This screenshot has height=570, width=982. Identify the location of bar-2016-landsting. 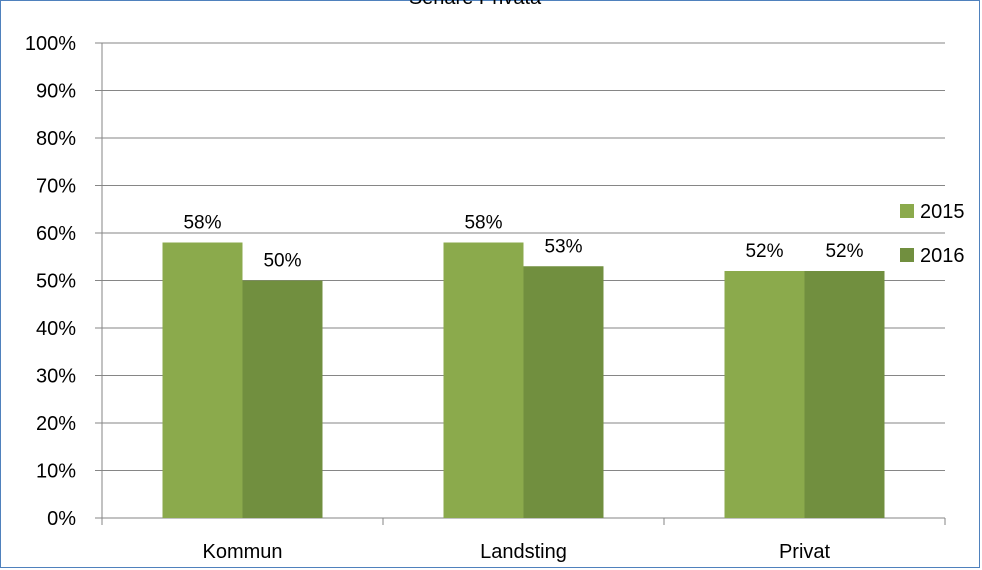
(563, 392).